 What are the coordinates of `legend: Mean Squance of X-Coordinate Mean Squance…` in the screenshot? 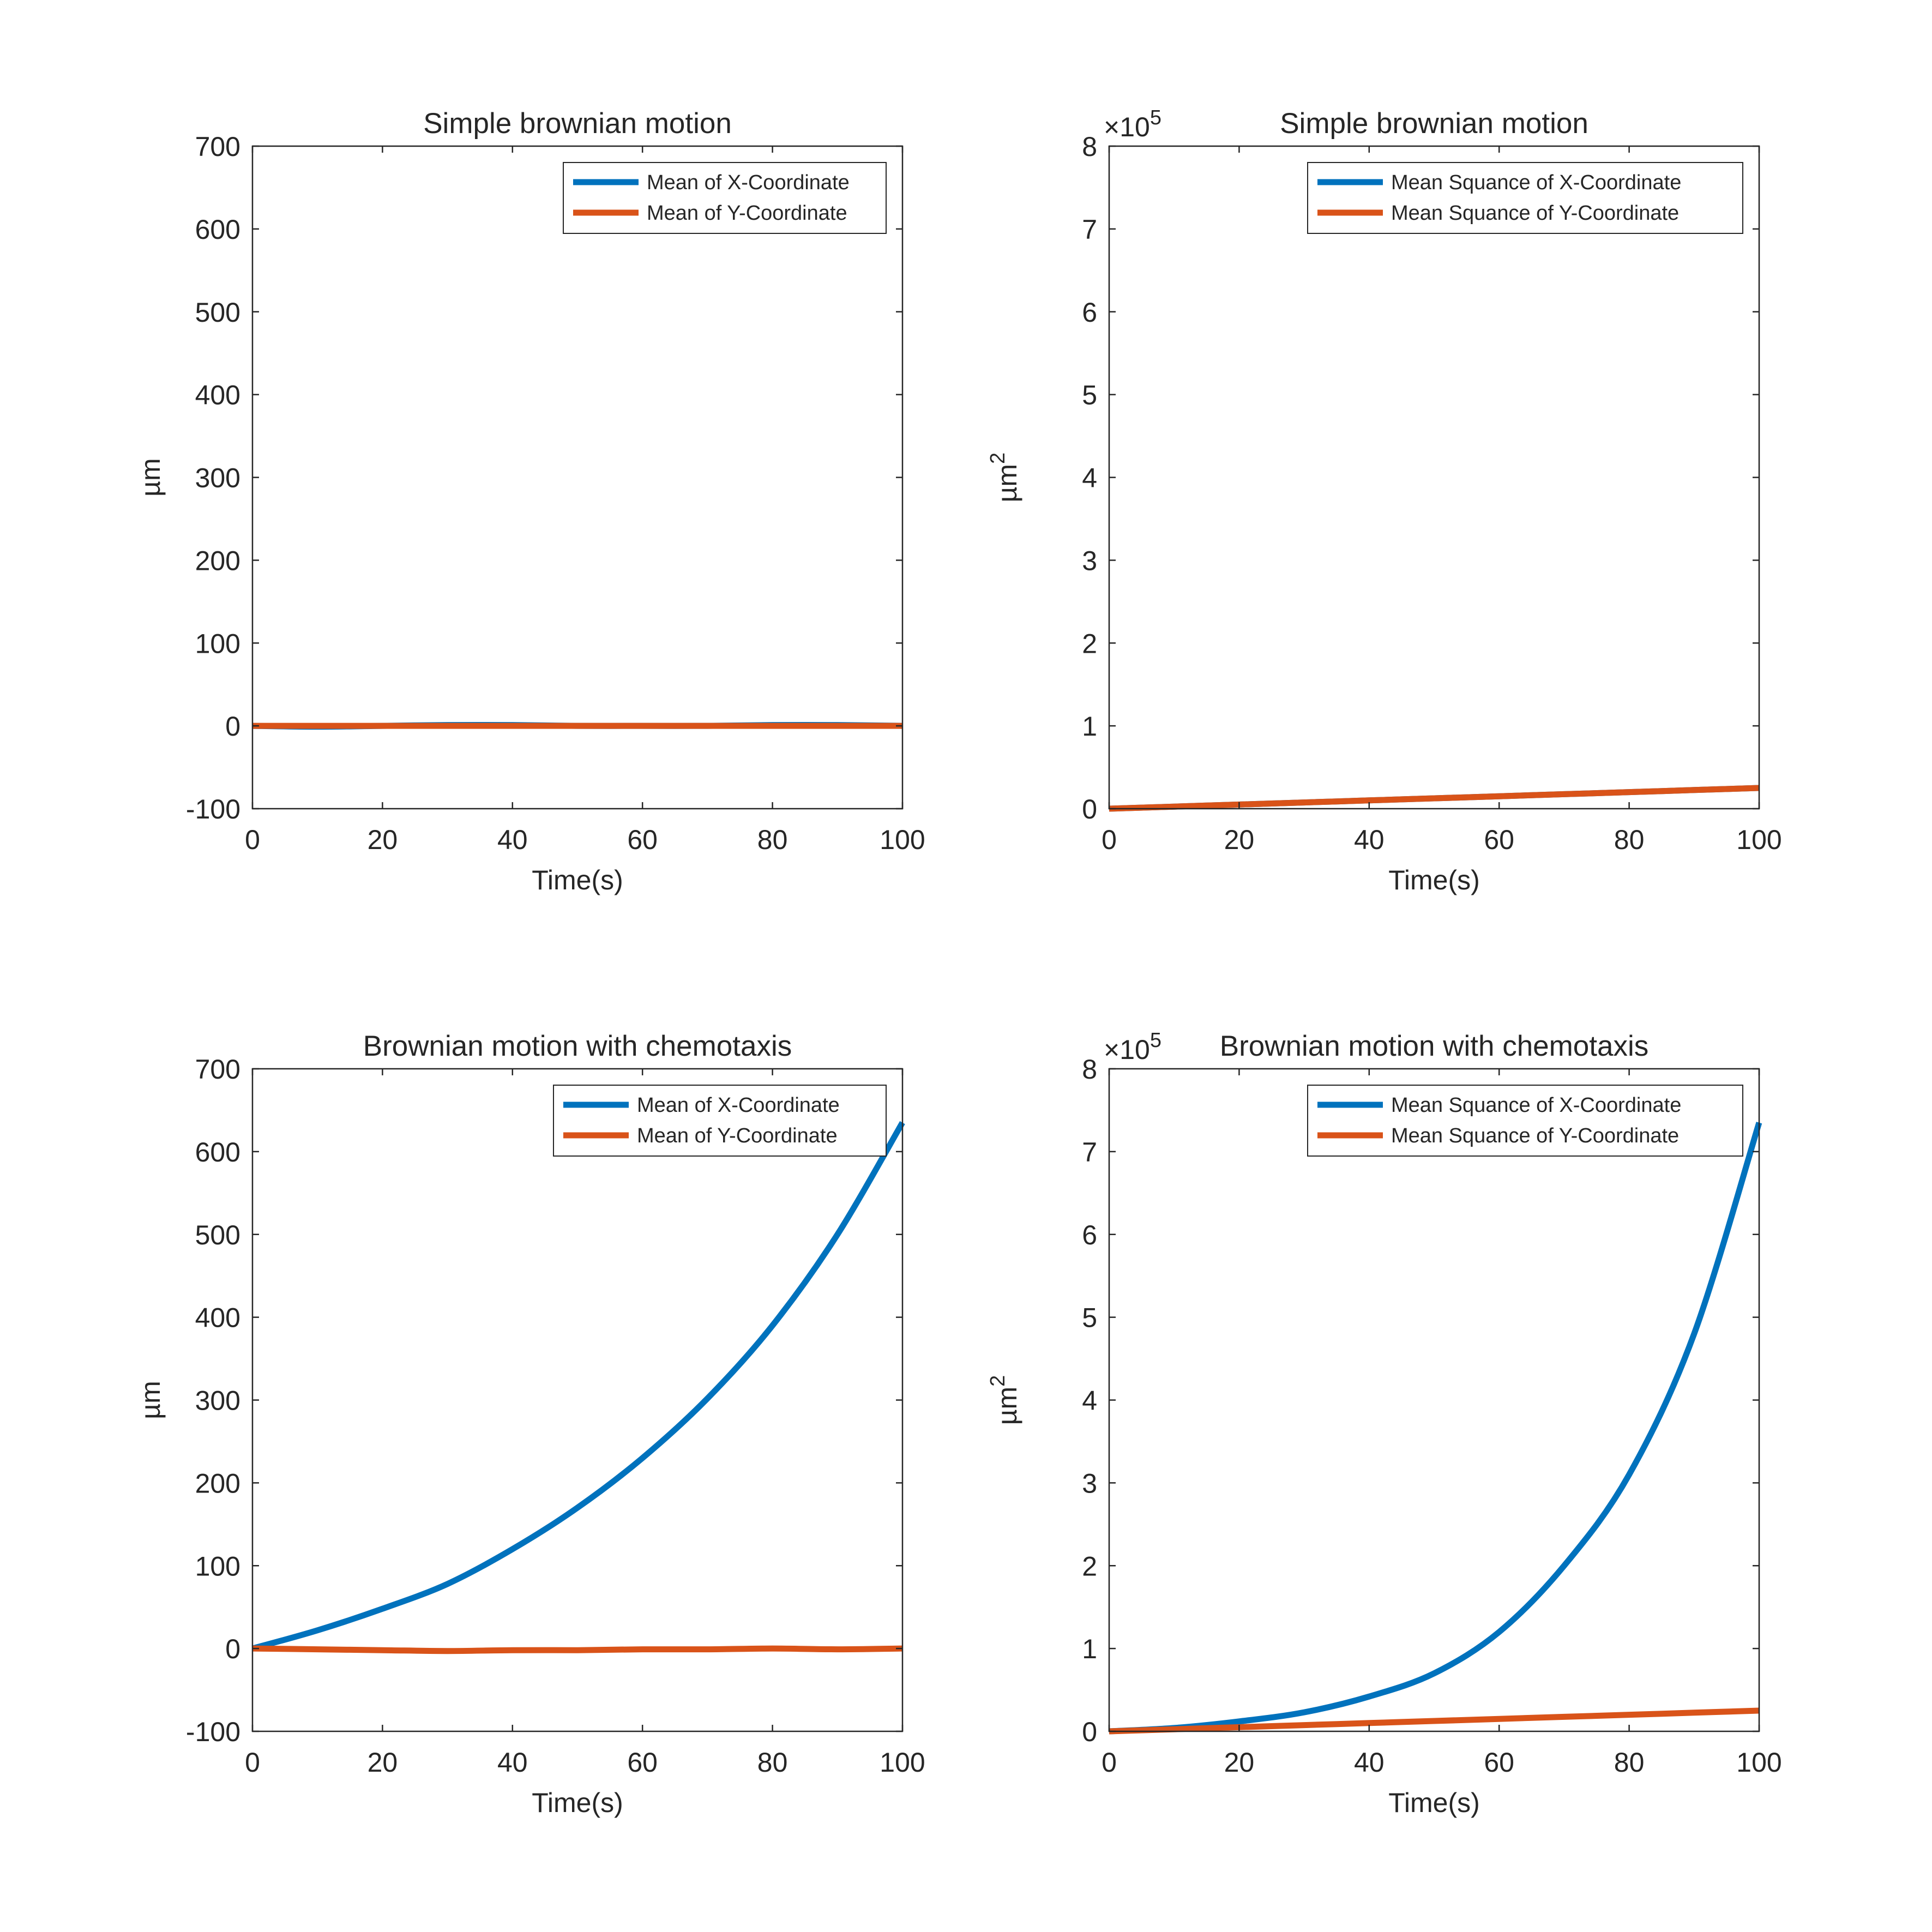 It's located at (1525, 198).